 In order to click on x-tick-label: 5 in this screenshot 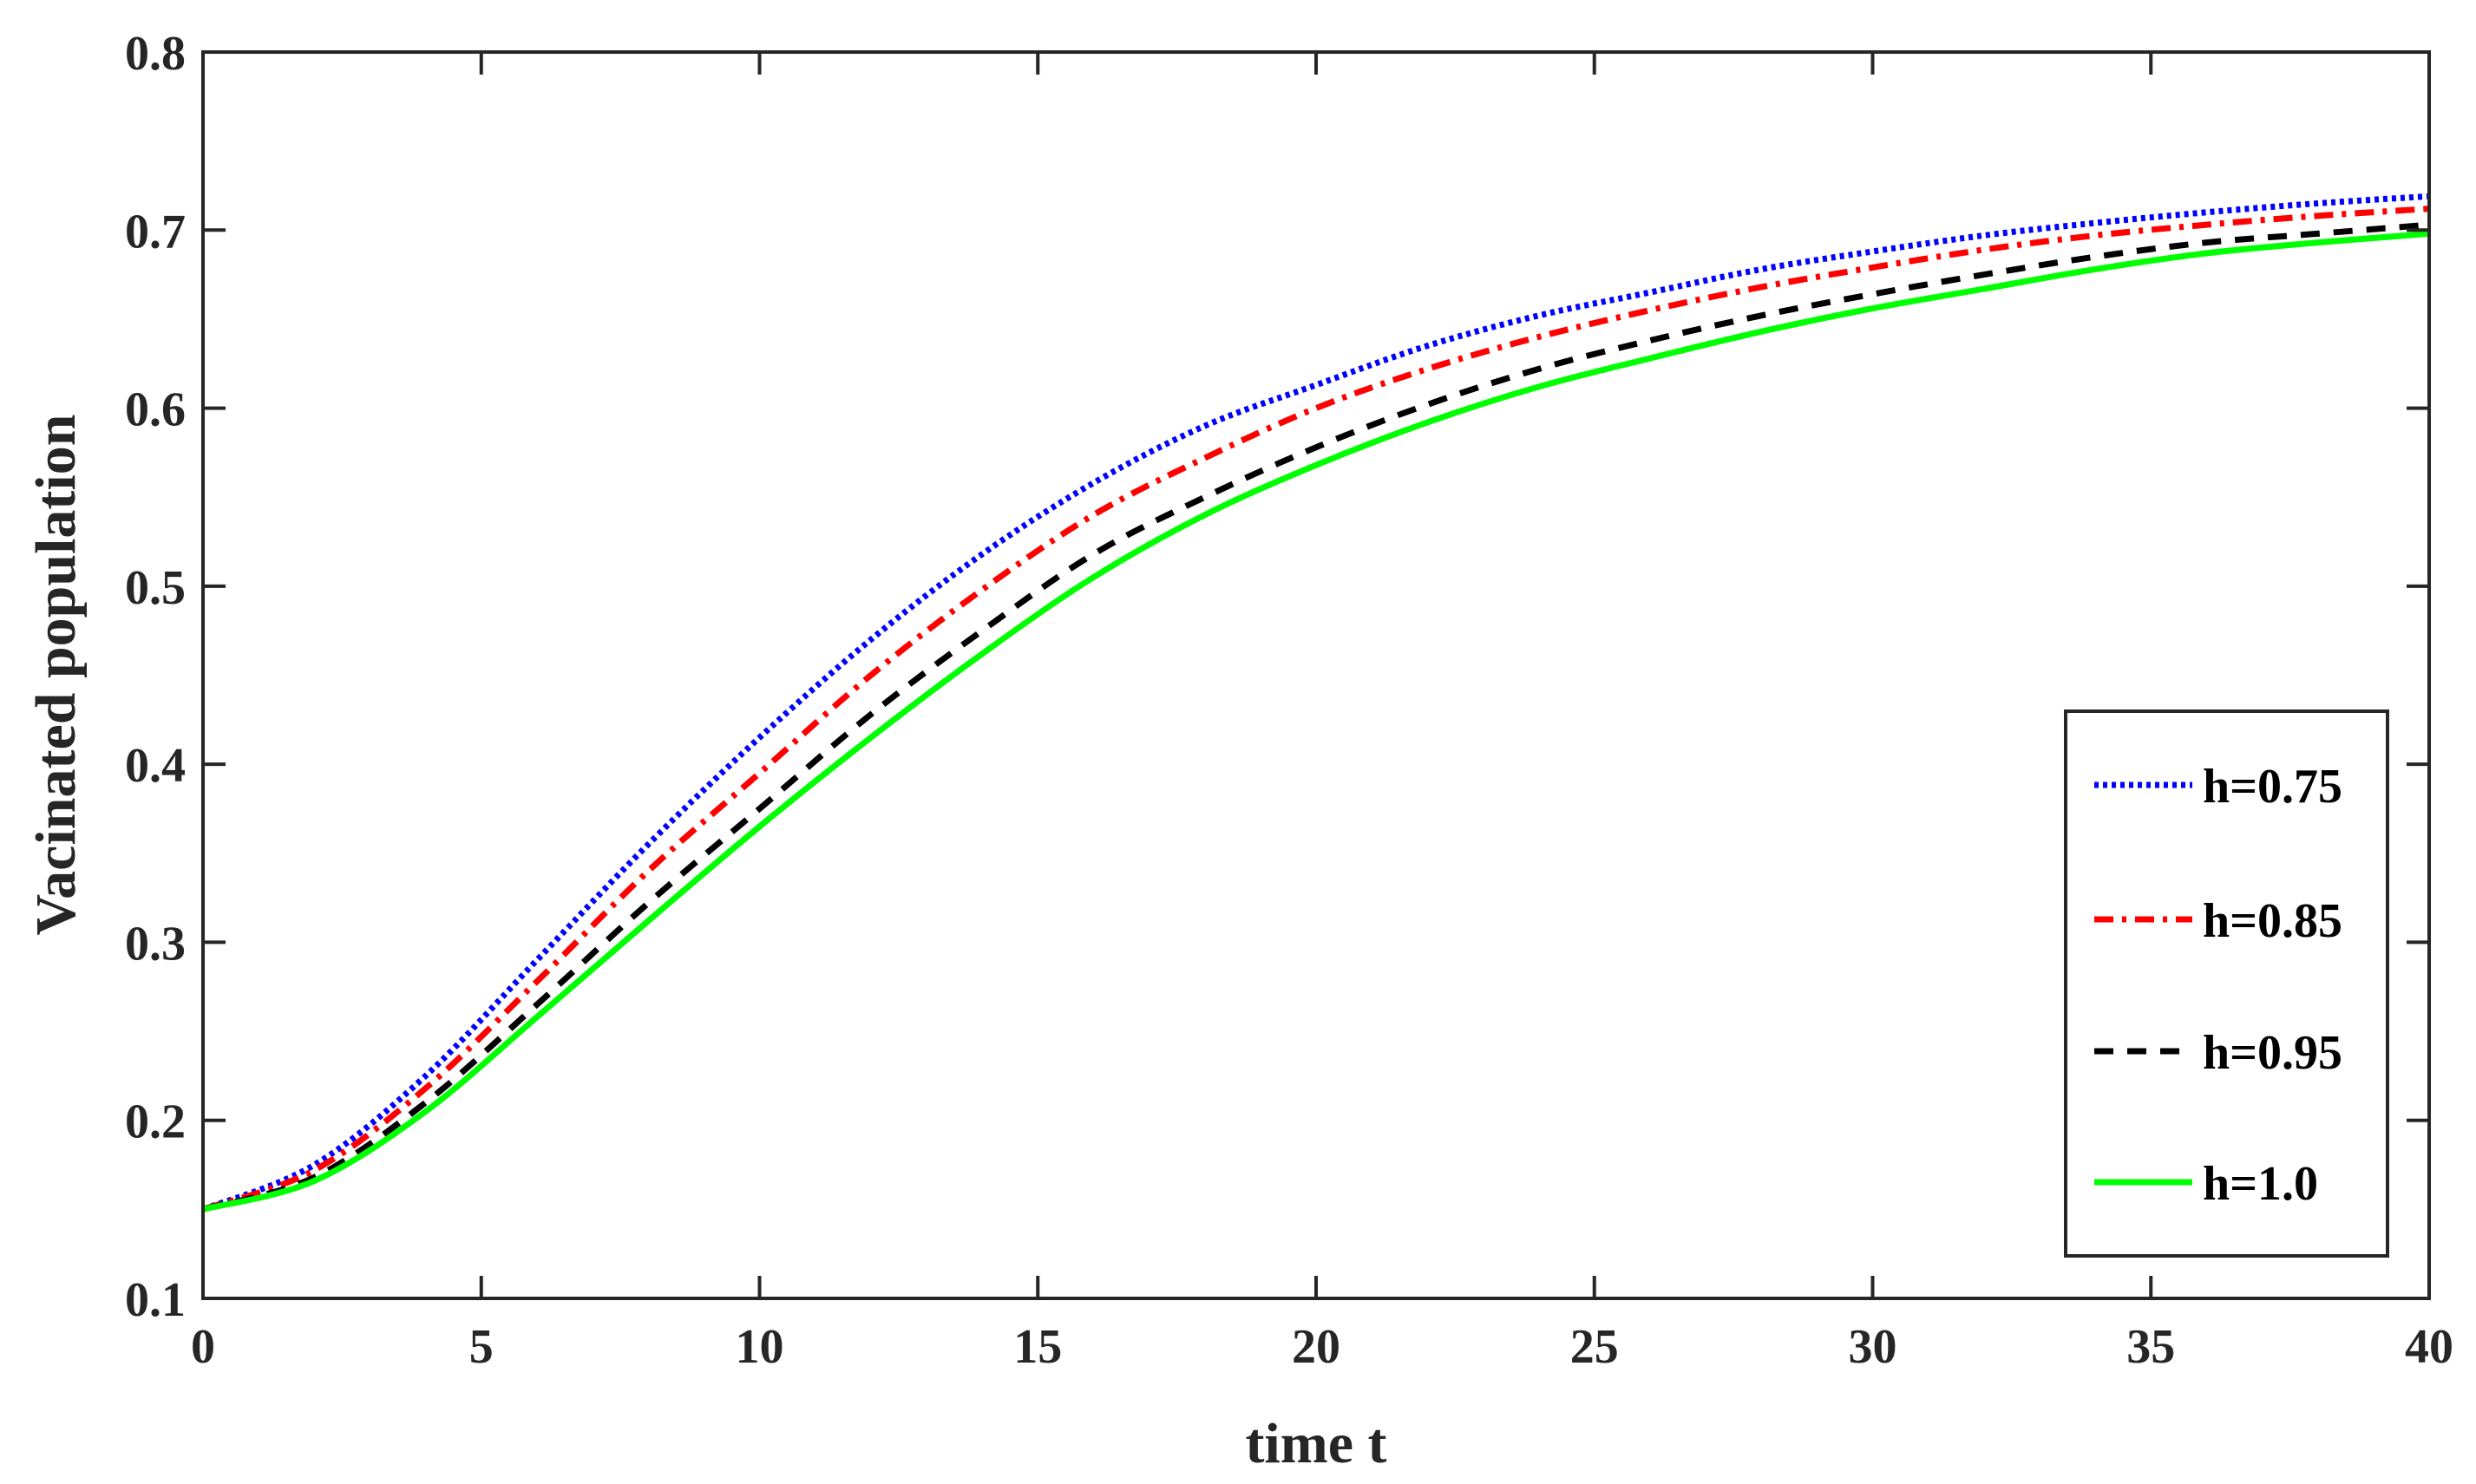, I will do `click(481, 1347)`.